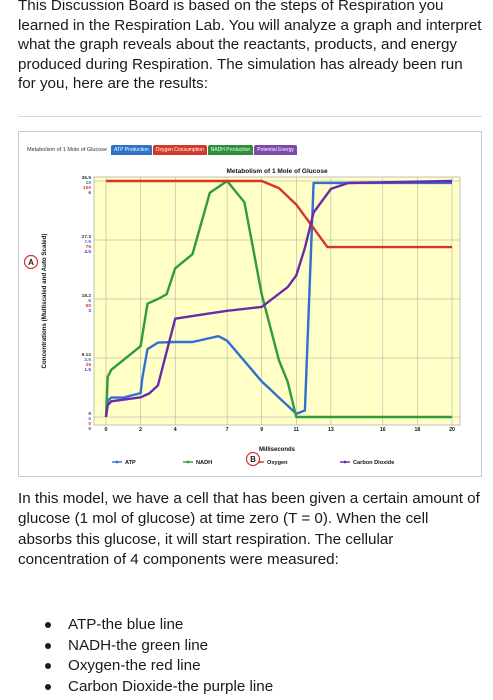  What do you see at coordinates (89, 365) in the screenshot?
I see `y-tick-label: 25` at bounding box center [89, 365].